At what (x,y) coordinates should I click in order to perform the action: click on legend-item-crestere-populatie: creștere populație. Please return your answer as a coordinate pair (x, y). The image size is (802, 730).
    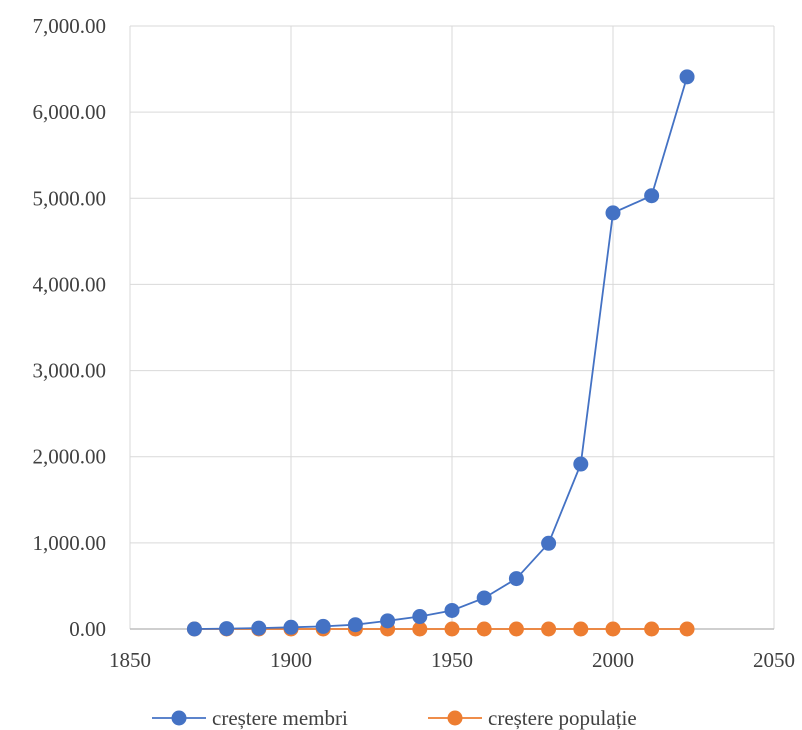
    Looking at the image, I should click on (532, 718).